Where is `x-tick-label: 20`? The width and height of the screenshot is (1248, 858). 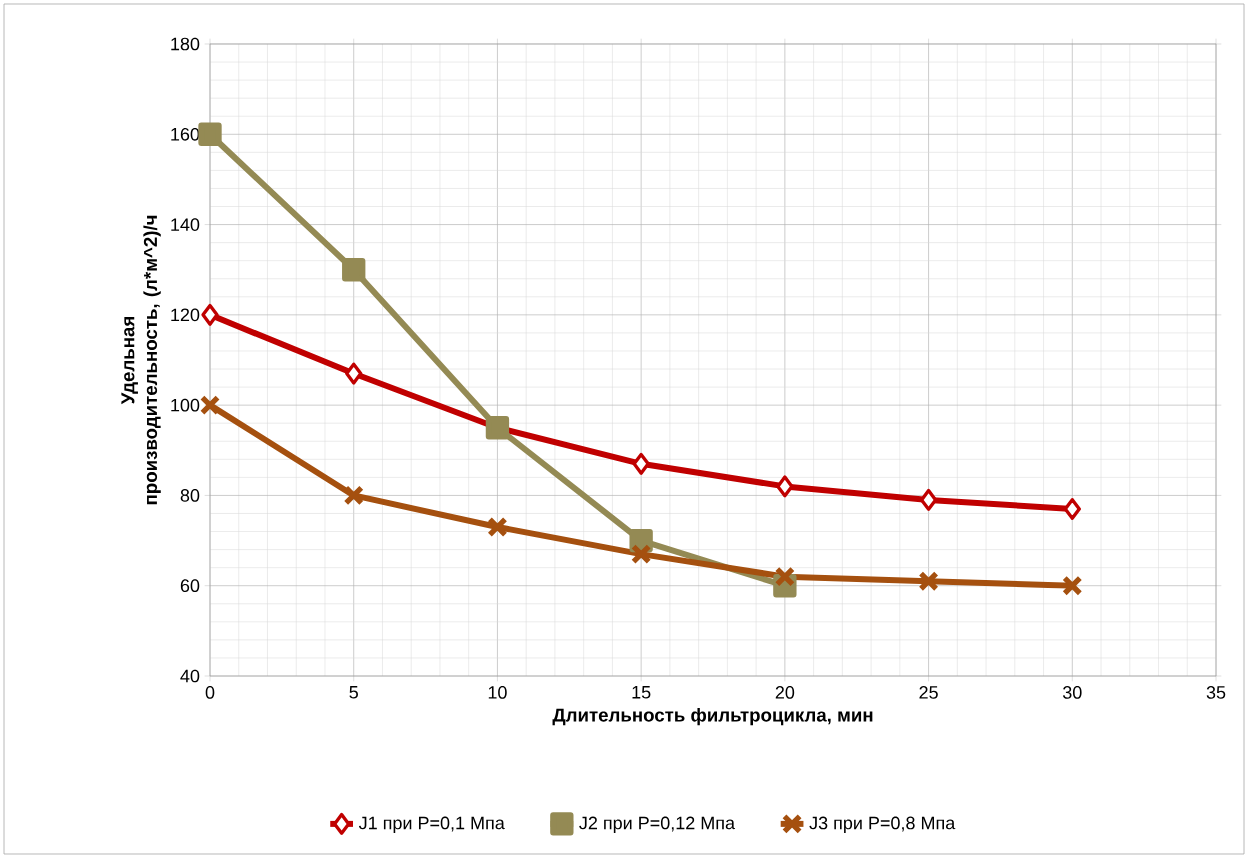 x-tick-label: 20 is located at coordinates (785, 692).